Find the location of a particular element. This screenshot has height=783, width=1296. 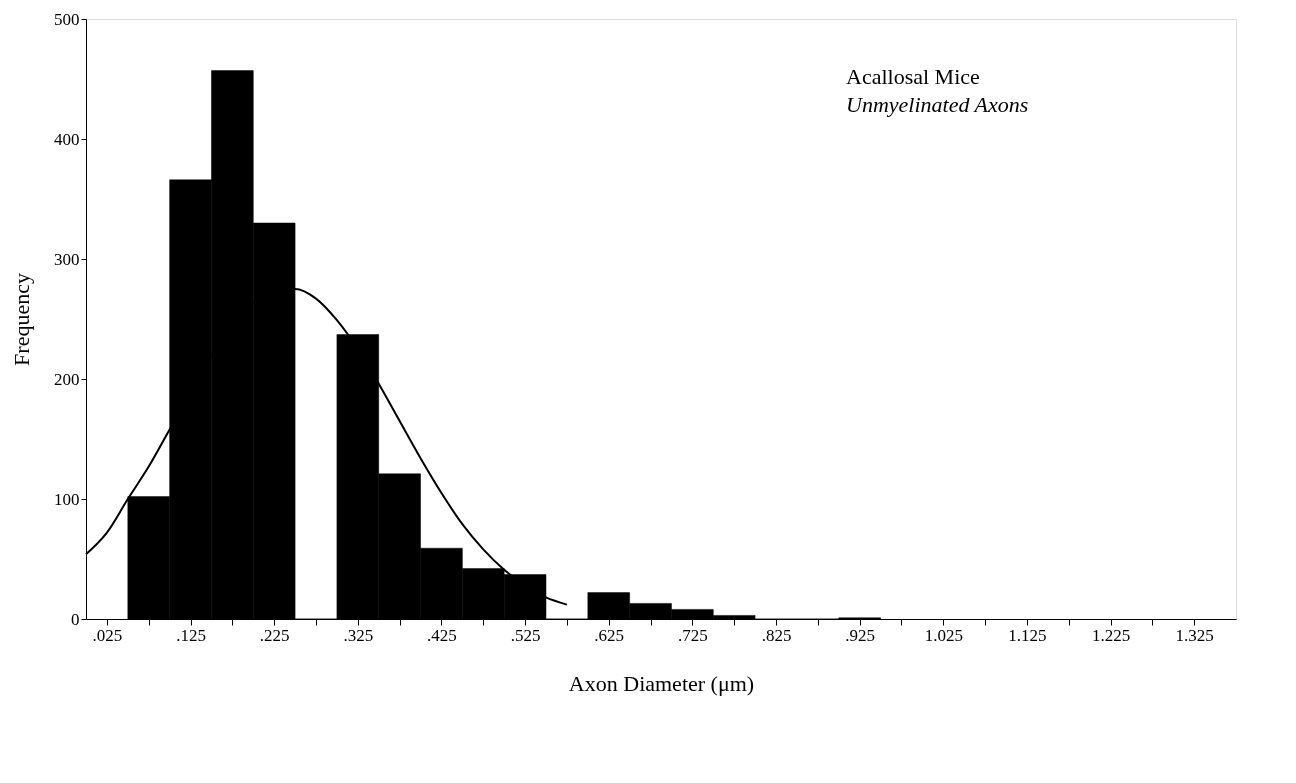

x-tick-label: 1.325 is located at coordinates (1194, 635).